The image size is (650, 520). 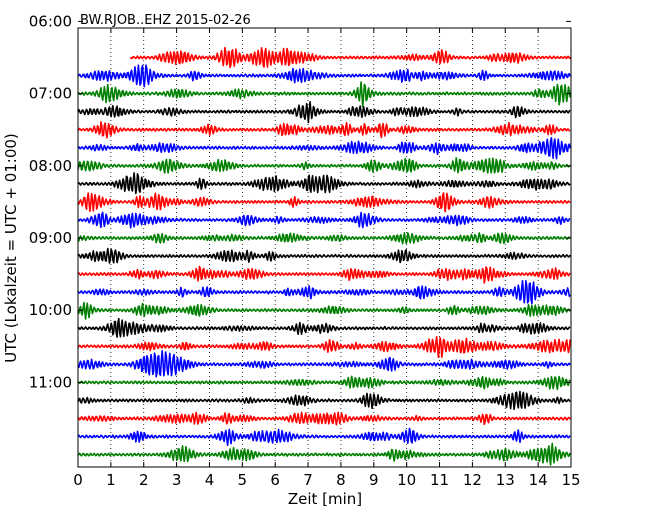 I want to click on y-tick-label: 07:00, so click(x=50, y=94).